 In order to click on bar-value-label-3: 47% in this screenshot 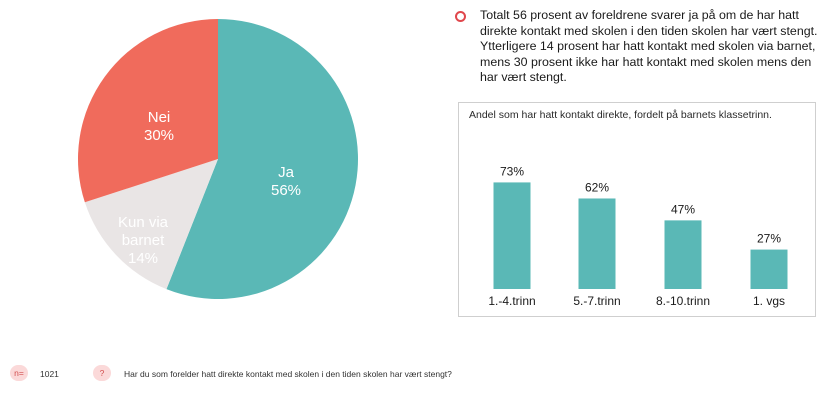, I will do `click(683, 209)`.